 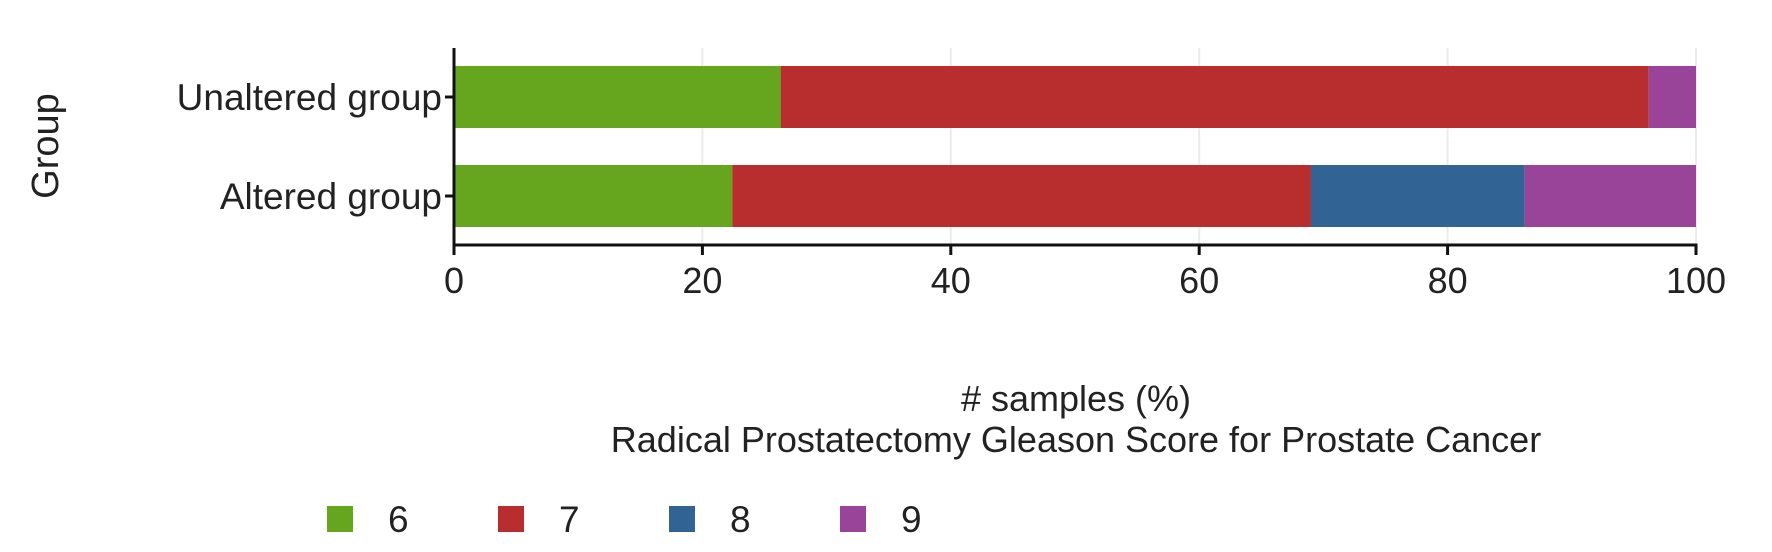 I want to click on legend-label: 6, so click(x=398, y=519).